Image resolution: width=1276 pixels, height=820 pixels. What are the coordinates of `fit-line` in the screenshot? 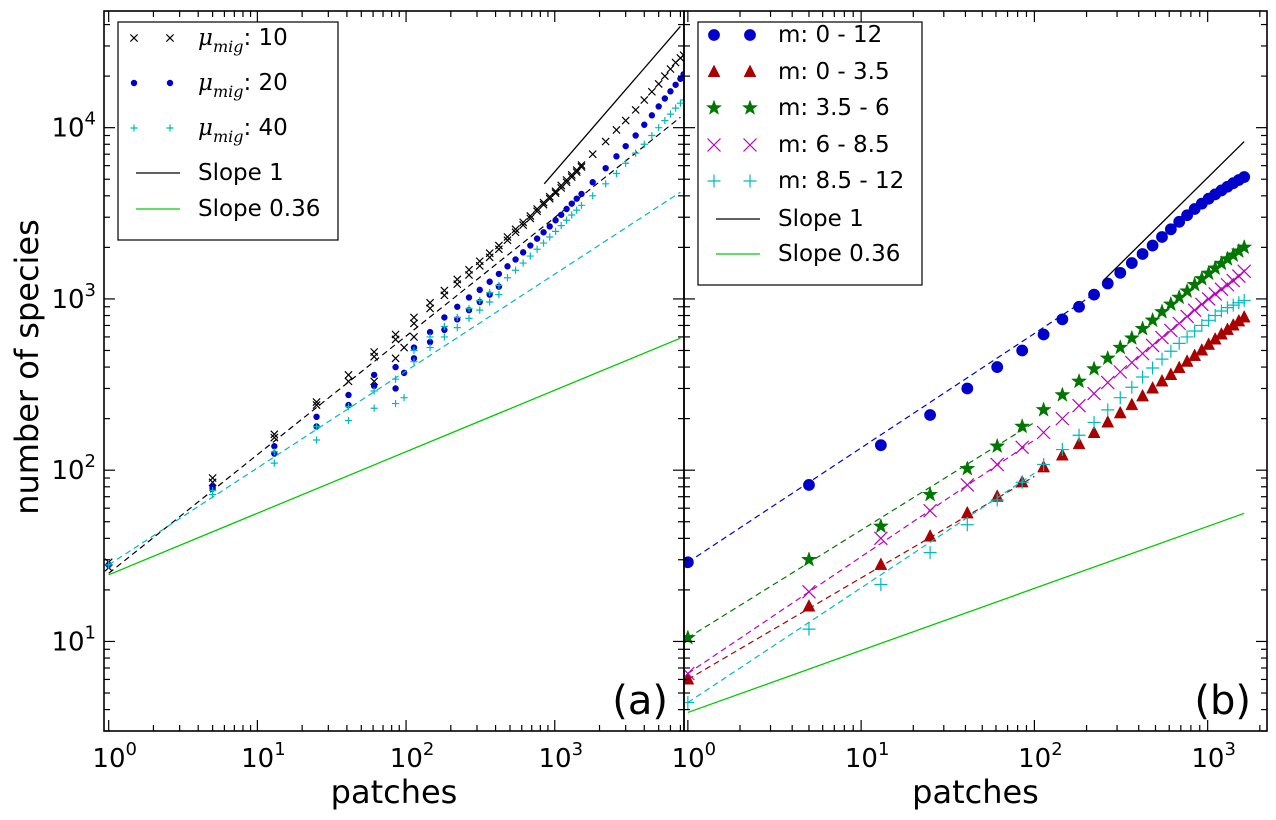 It's located at (861, 530).